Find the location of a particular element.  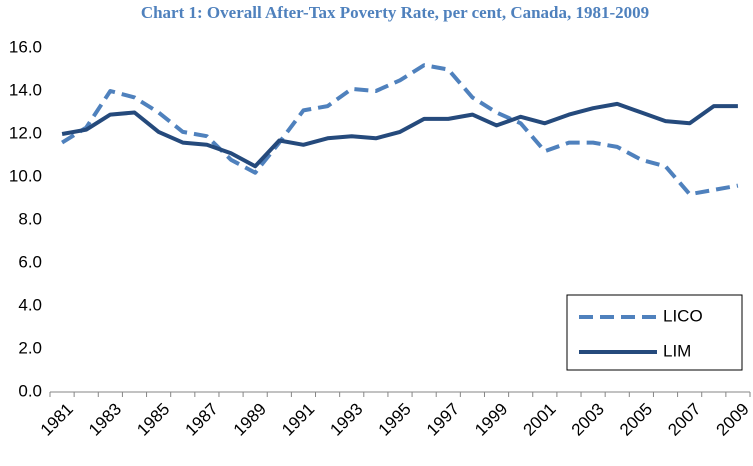

y-tick-label: 14.0 is located at coordinates (25, 89).